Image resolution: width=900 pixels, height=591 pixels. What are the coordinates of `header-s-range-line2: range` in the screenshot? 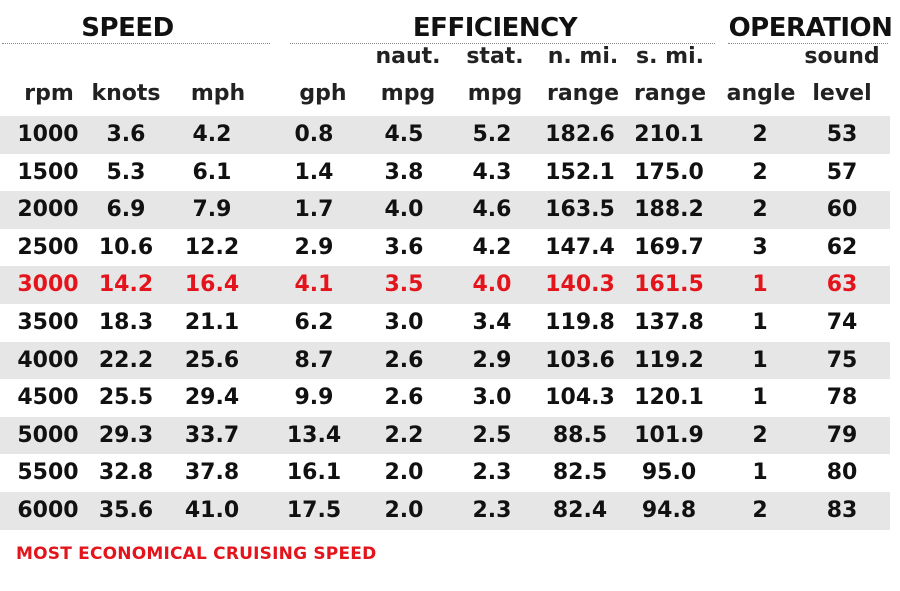 It's located at (670, 93).